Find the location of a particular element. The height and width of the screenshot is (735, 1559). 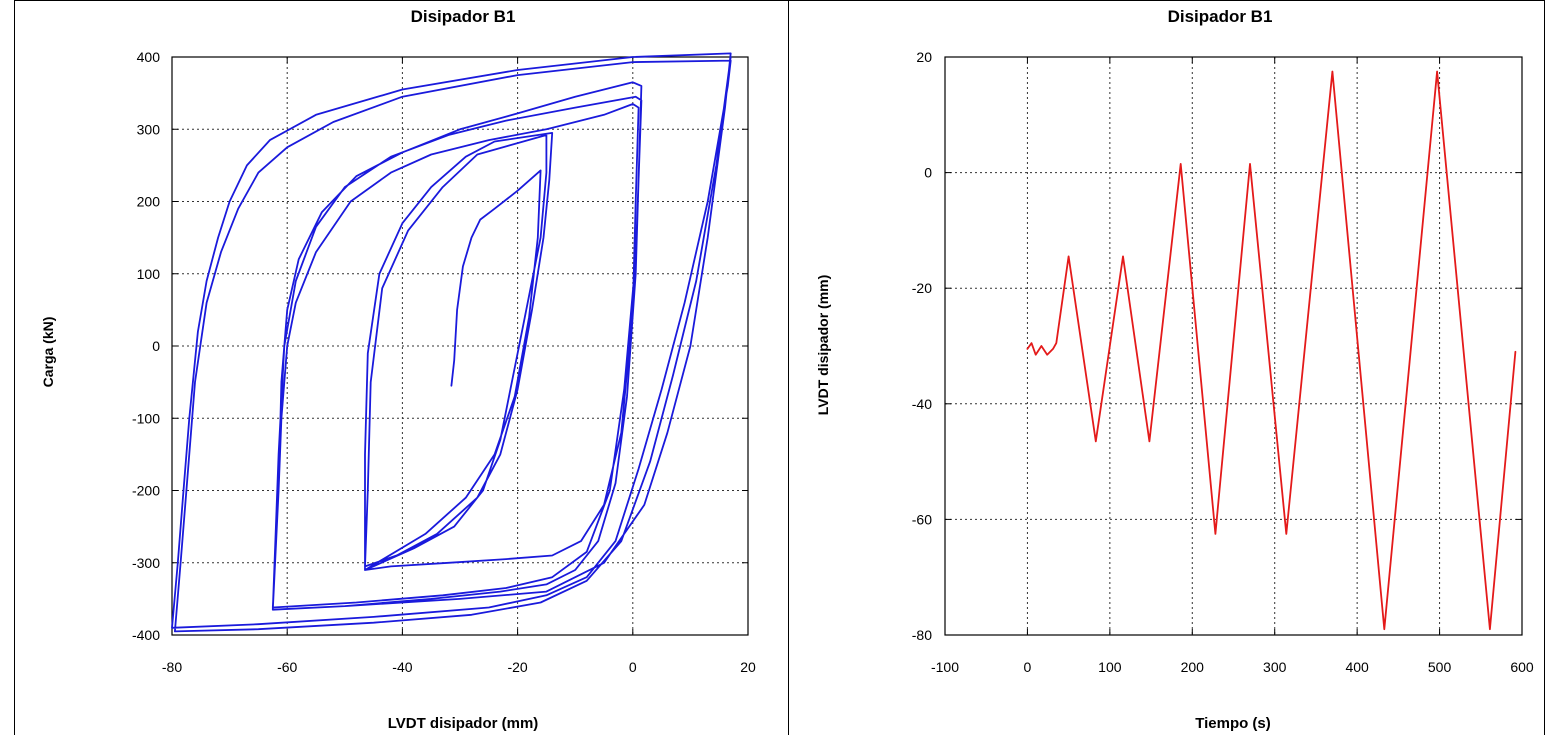

y-tick-label: -400 is located at coordinates (146, 635).